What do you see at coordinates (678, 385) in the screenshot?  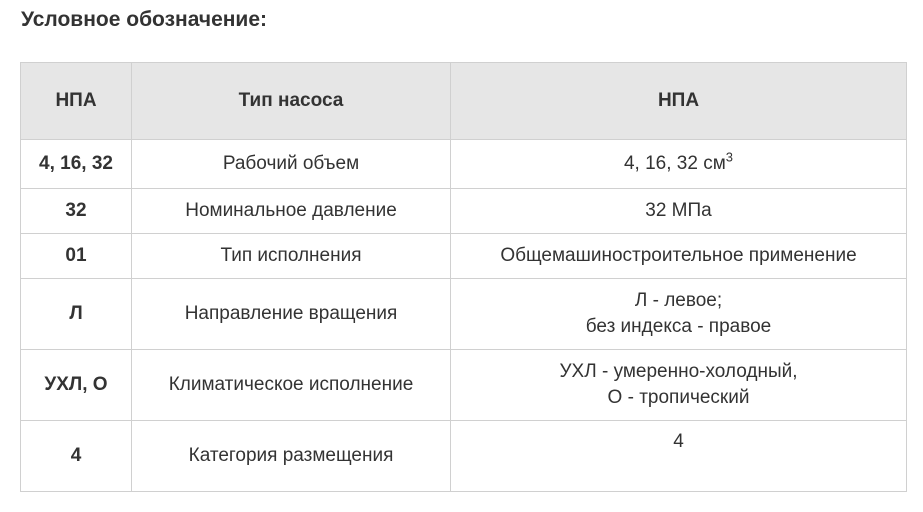 I see `row-value: УХЛ - умеренно-холодный, О - тропический` at bounding box center [678, 385].